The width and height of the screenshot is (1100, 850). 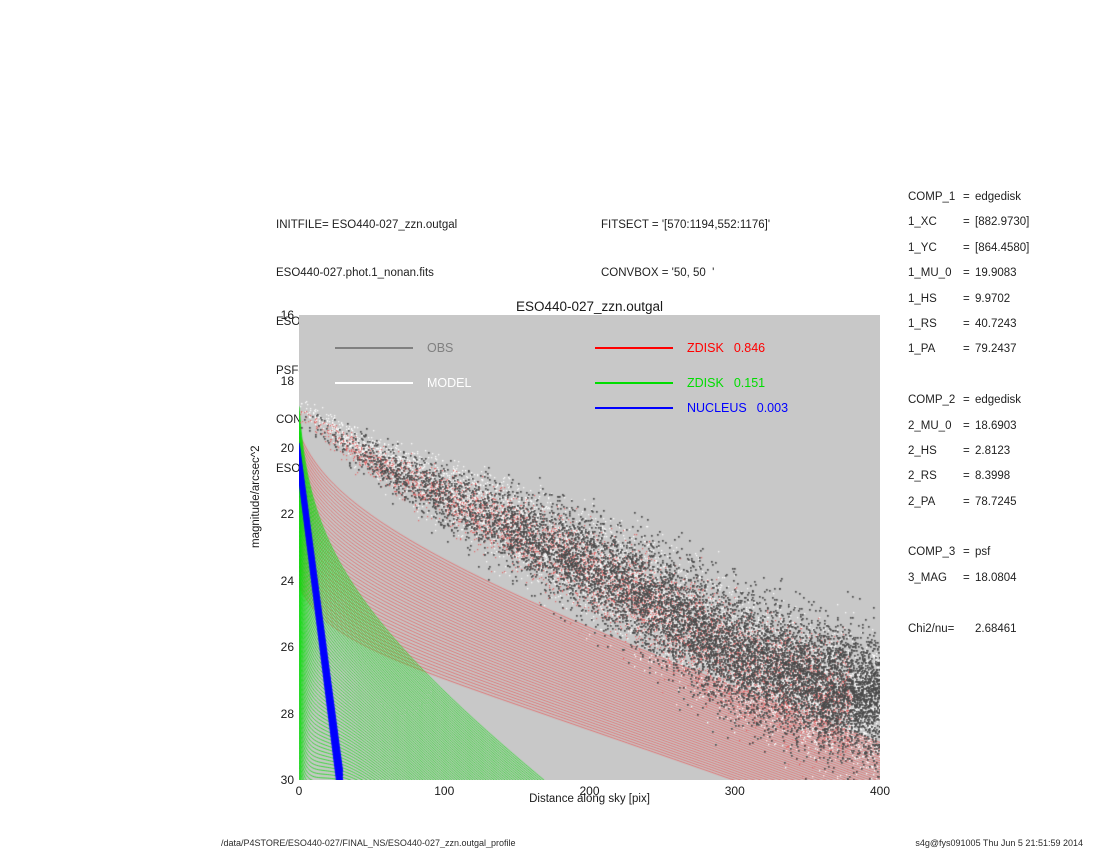 I want to click on param-key: 1_XC, so click(x=922, y=222).